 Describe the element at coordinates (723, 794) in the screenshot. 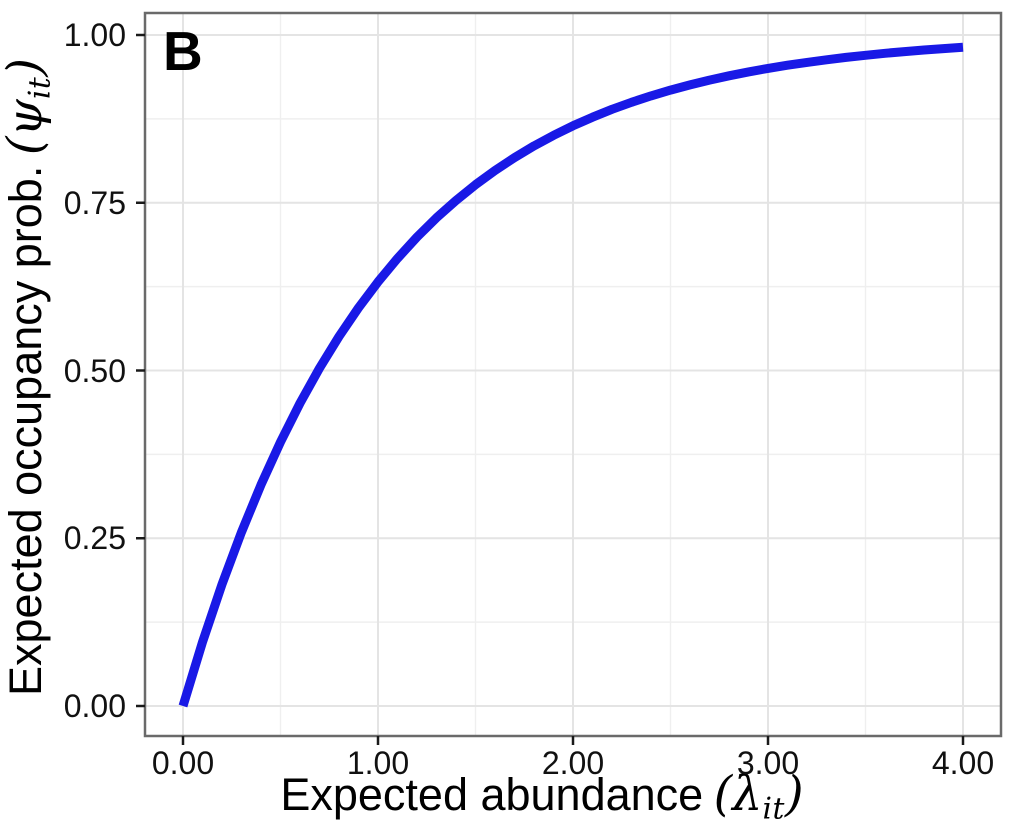

I see `x-axis-math-open-paren: (` at that location.